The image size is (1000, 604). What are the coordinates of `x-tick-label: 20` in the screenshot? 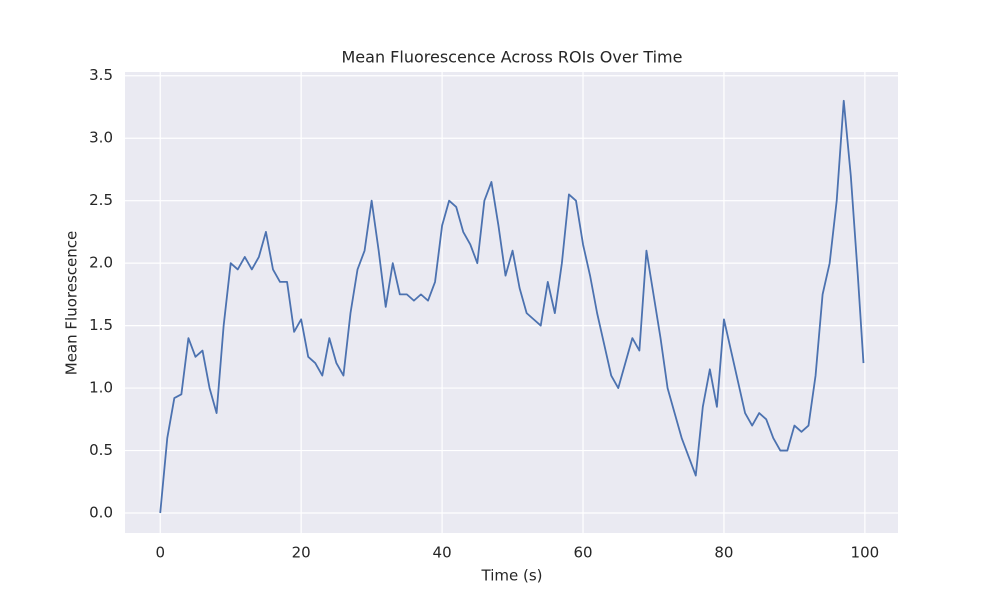 It's located at (301, 553).